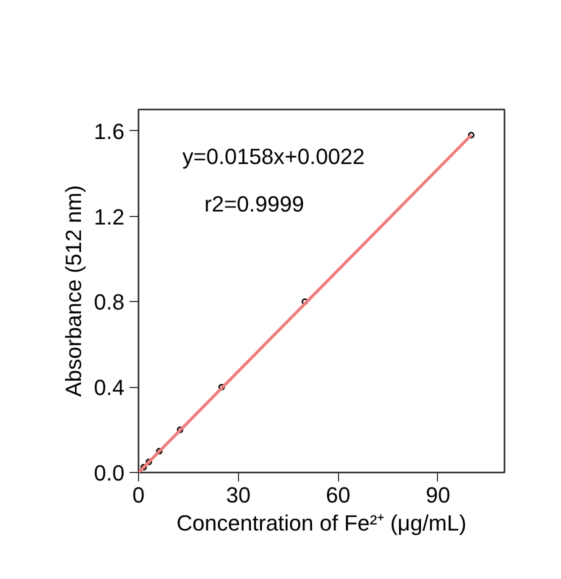 The height and width of the screenshot is (579, 561). Describe the element at coordinates (109, 217) in the screenshot. I see `y-tick-label: 1.2` at that location.